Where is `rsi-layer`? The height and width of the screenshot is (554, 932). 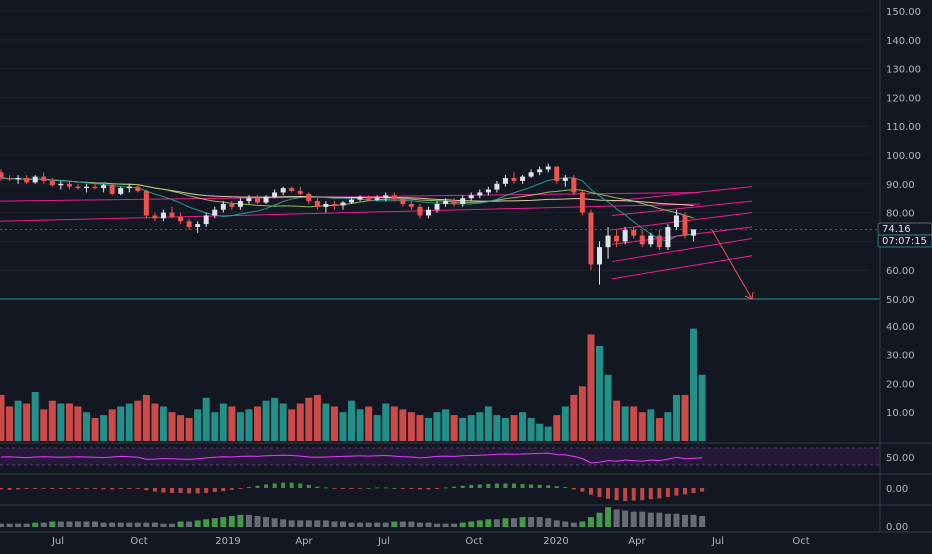
rsi-layer is located at coordinates (440, 456).